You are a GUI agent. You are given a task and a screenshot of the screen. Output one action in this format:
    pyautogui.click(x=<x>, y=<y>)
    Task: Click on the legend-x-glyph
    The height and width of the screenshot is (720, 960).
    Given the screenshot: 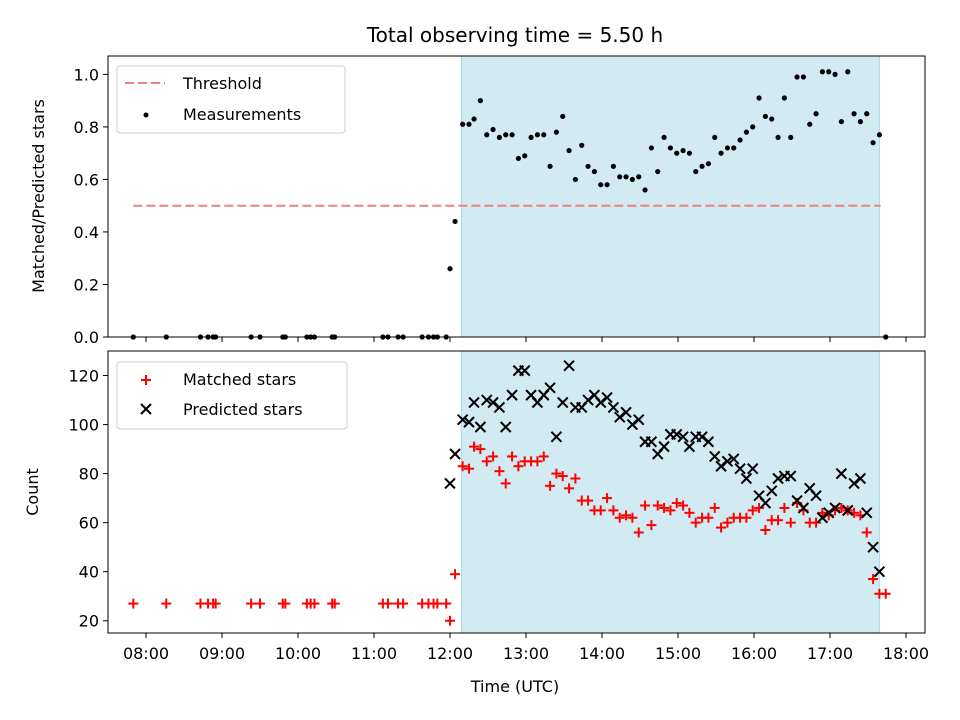 What is the action you would take?
    pyautogui.click(x=146, y=409)
    